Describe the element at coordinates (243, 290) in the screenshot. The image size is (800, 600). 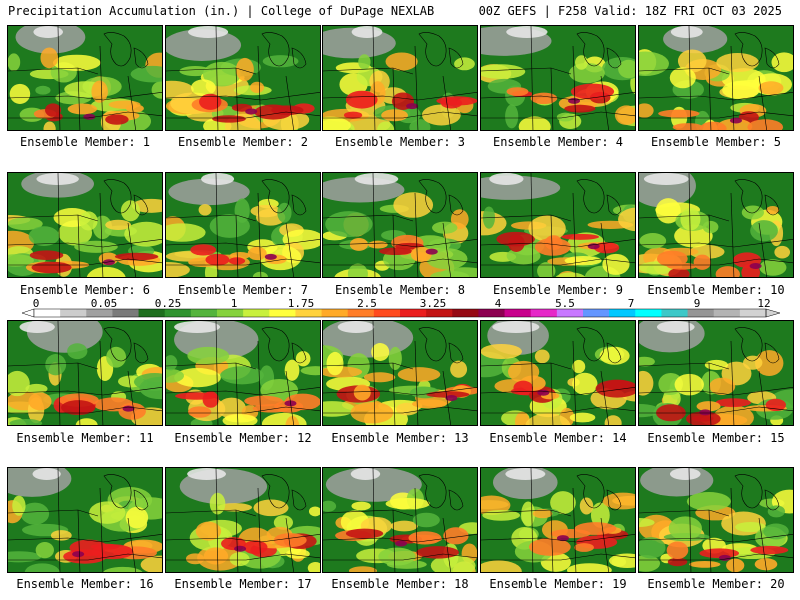
I see `ensemble-member-label: Ensemble Member: 7` at that location.